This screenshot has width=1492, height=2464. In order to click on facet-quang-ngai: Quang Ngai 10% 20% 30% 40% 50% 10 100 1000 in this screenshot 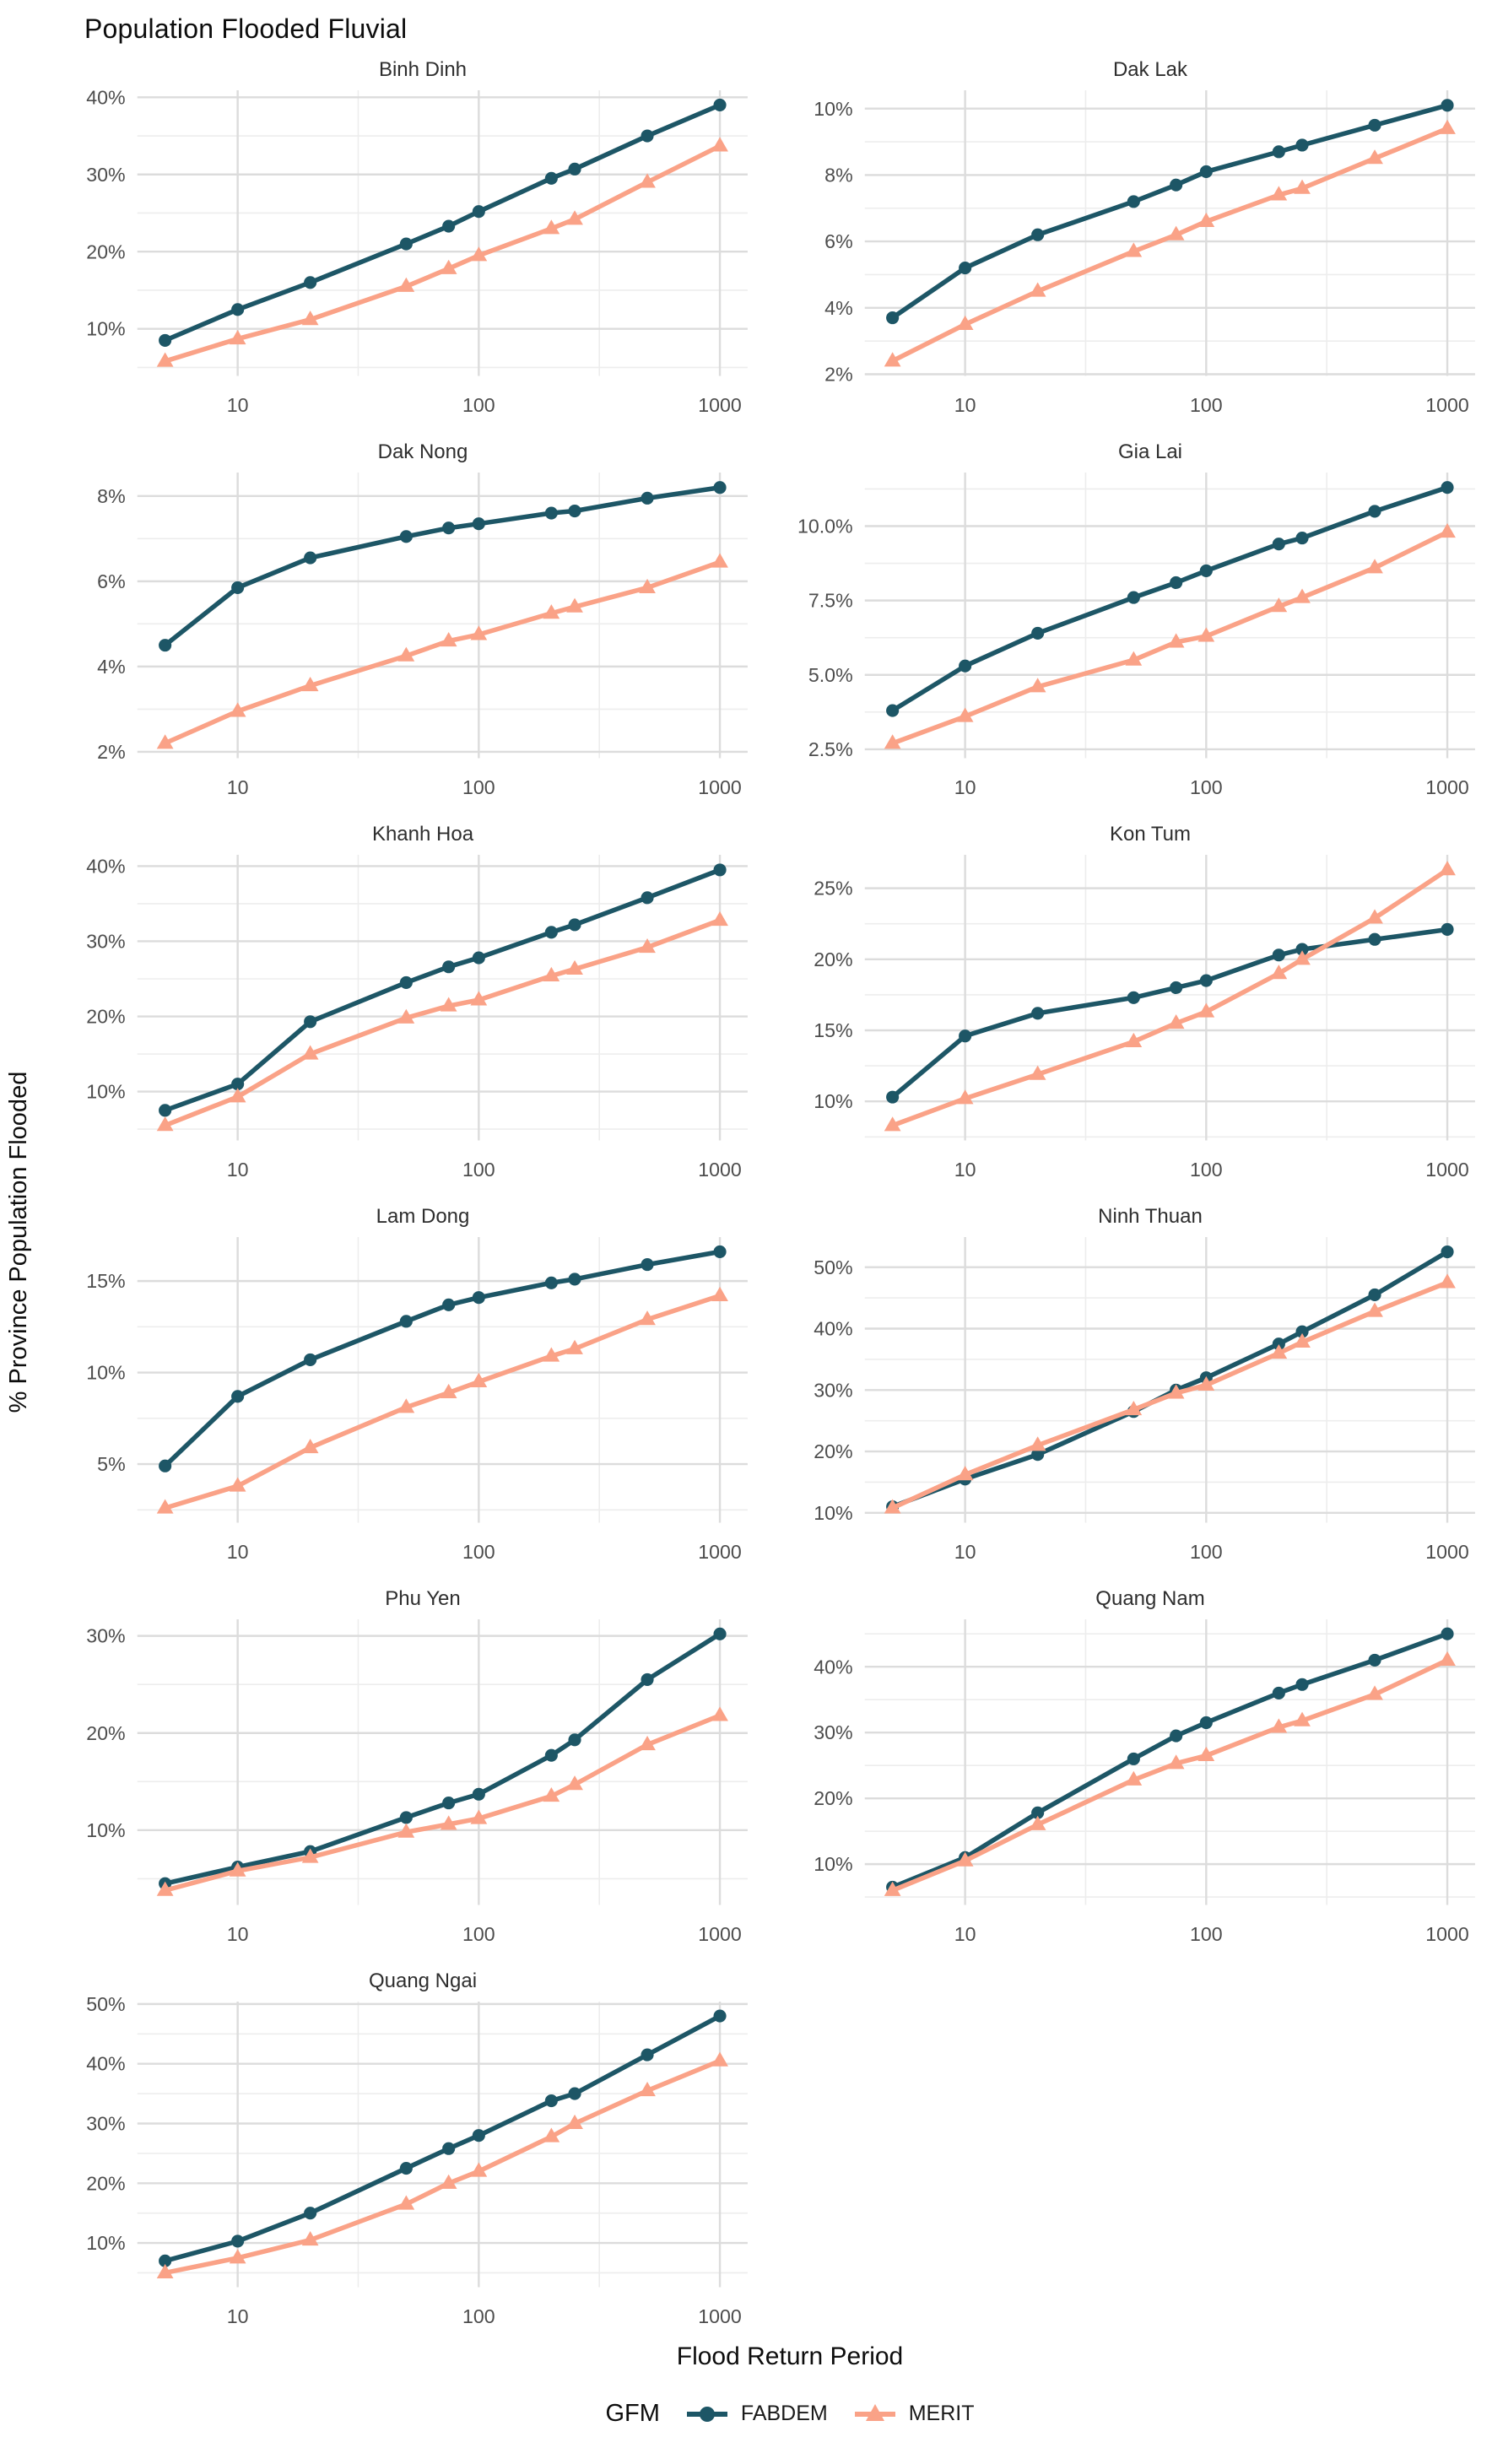, I will do `click(401, 2153)`.